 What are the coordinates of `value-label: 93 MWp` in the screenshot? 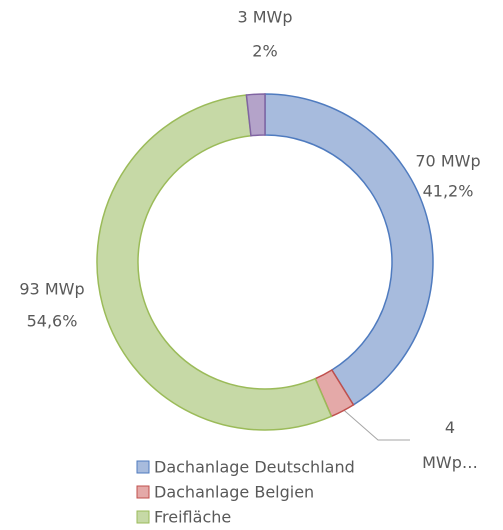 It's located at (51, 289).